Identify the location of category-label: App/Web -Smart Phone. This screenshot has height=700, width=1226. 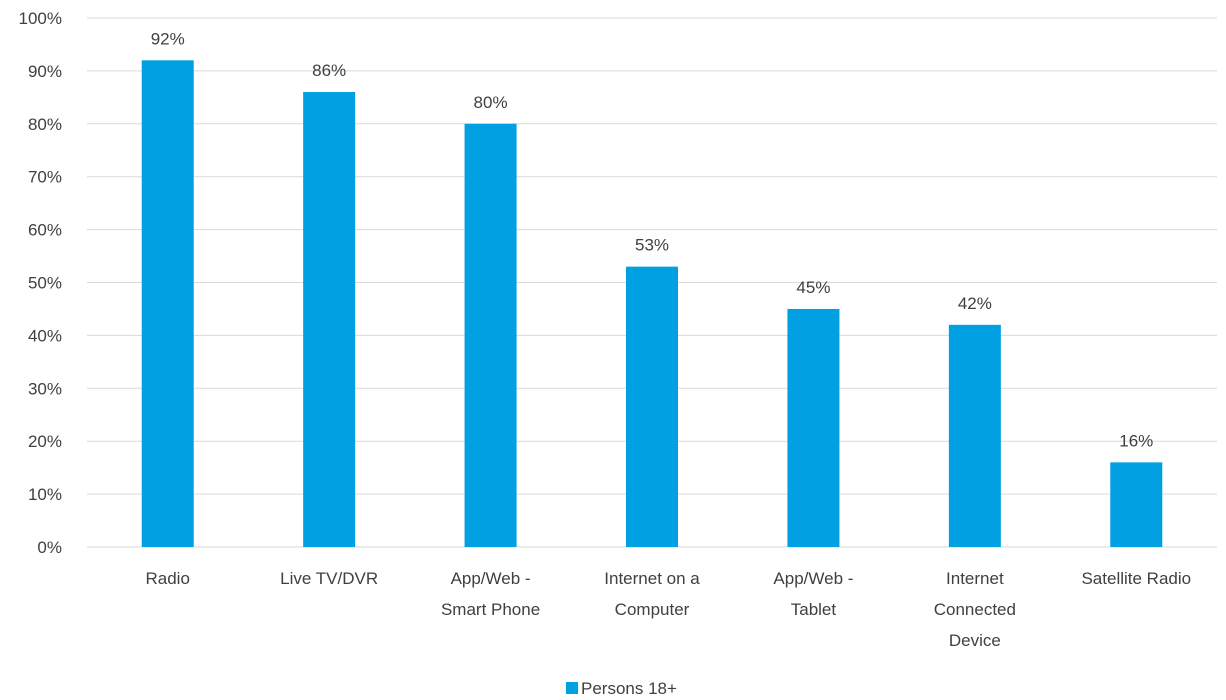
(490, 594).